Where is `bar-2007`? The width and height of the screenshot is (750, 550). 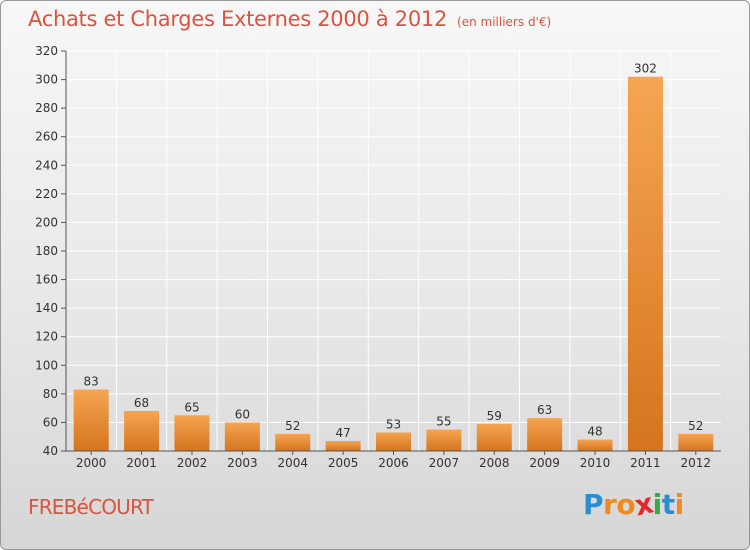 bar-2007 is located at coordinates (444, 440).